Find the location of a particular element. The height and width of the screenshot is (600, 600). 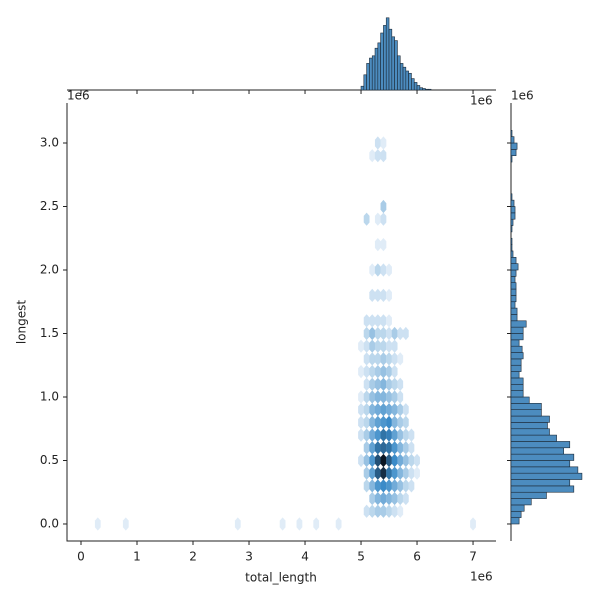

x-tick-label: 5 is located at coordinates (361, 557).